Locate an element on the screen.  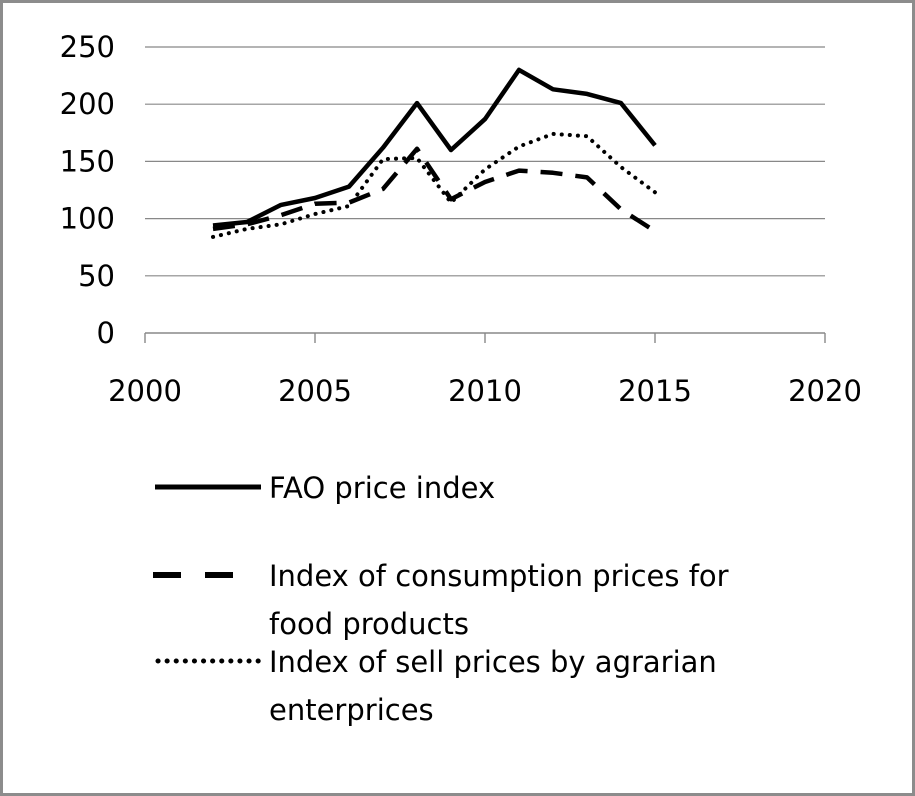
legend-label-1: FAO price index is located at coordinates (382, 488).